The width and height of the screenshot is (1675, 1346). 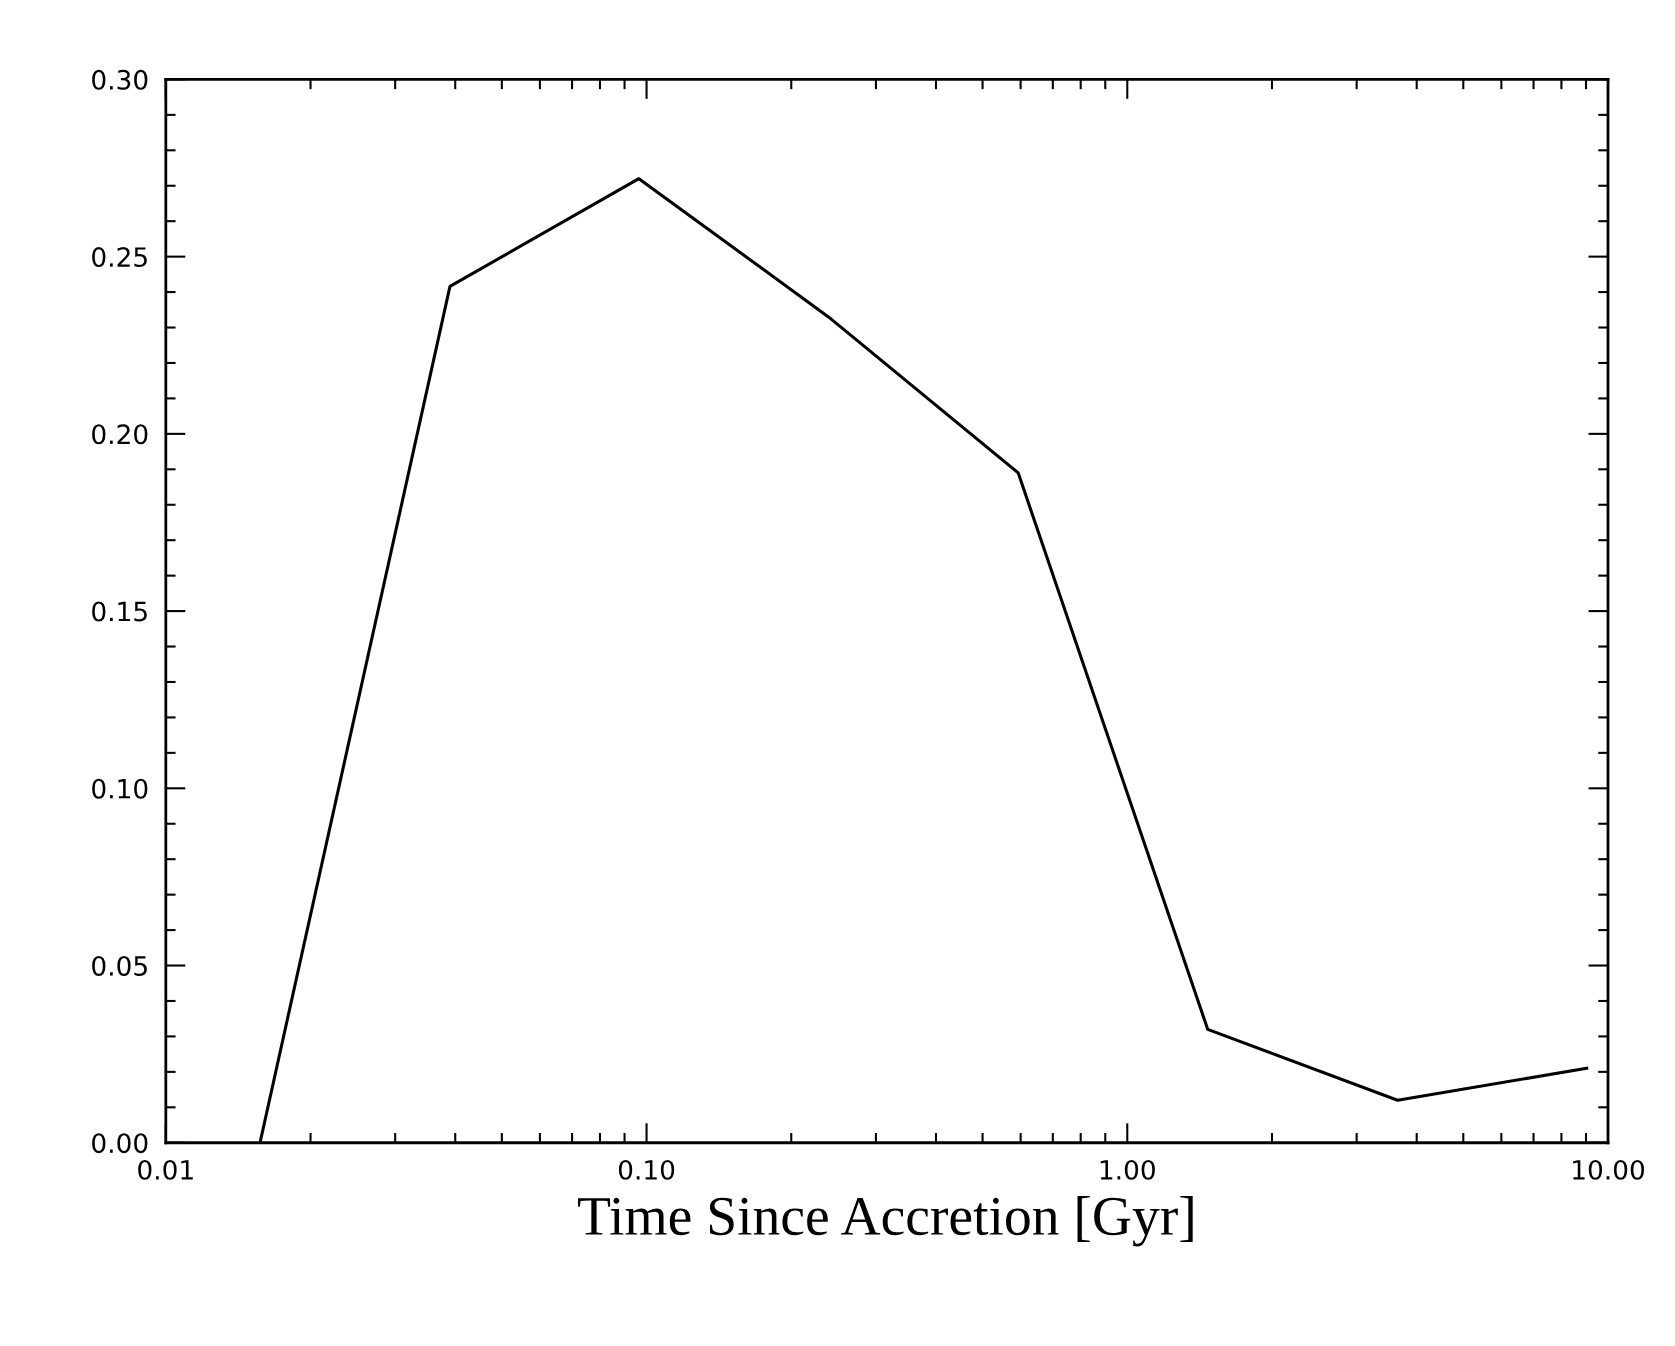 I want to click on x-tick-label: 0.01, so click(x=165, y=1169).